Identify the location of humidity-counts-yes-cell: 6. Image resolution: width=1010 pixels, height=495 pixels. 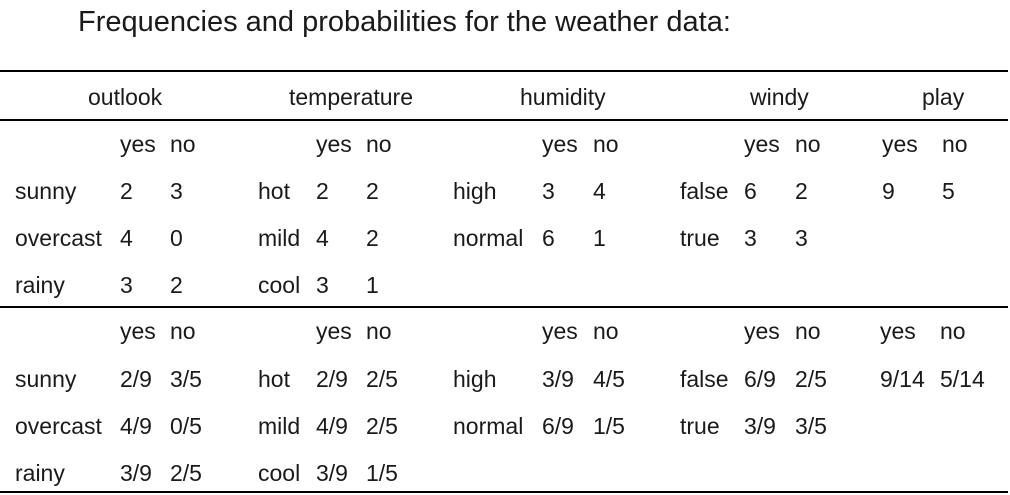
(548, 238).